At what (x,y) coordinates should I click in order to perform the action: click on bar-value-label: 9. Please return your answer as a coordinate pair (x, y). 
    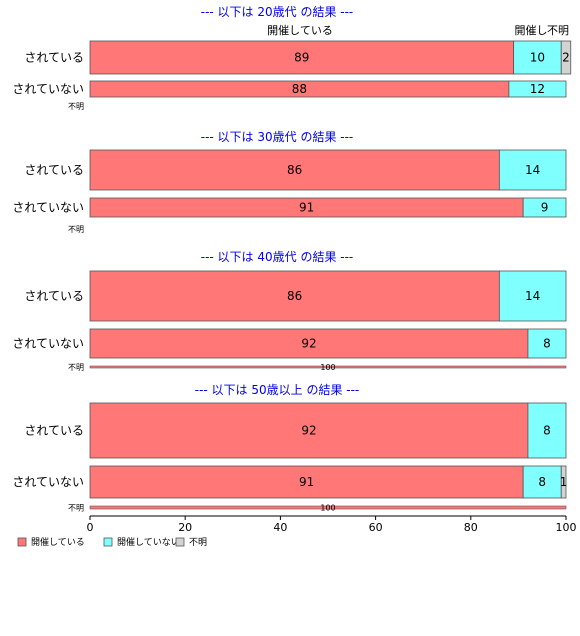
    Looking at the image, I should click on (545, 208).